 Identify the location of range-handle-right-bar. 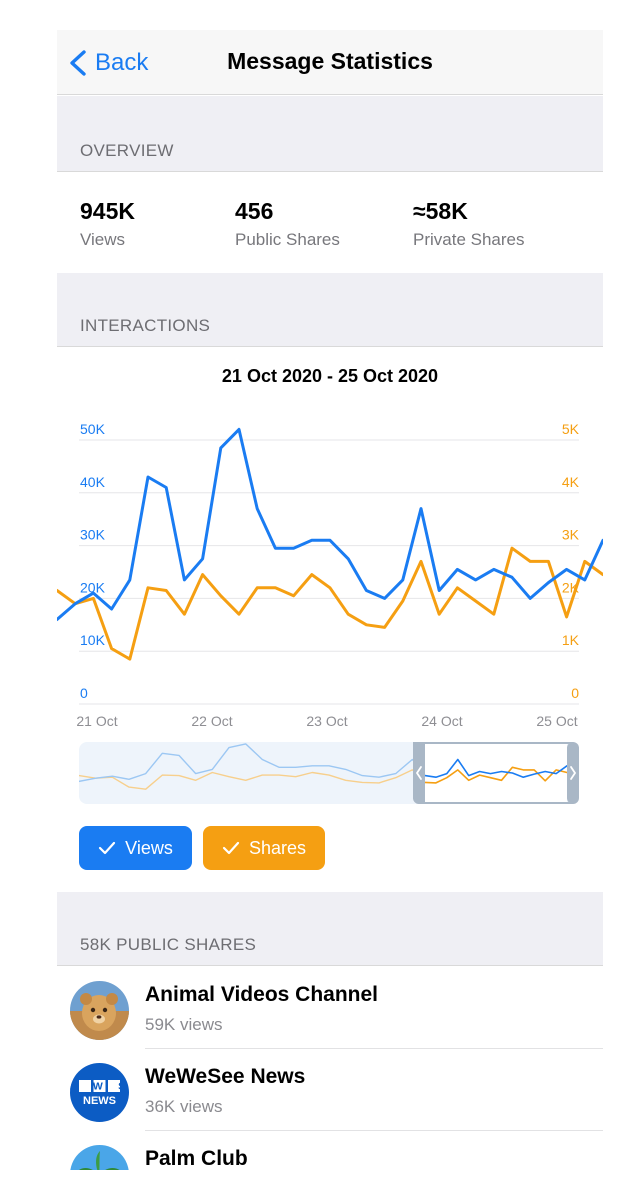
(573, 773).